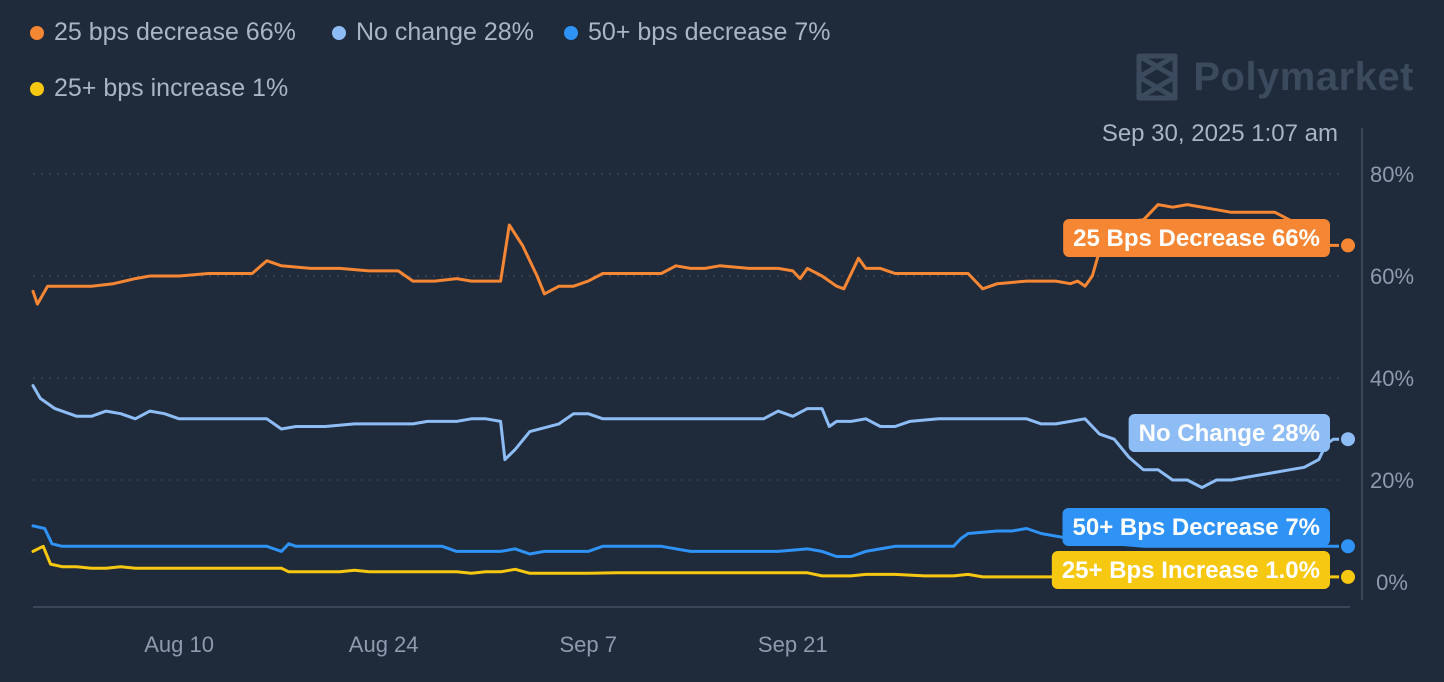  I want to click on polymarket-logo-icon, so click(1157, 77).